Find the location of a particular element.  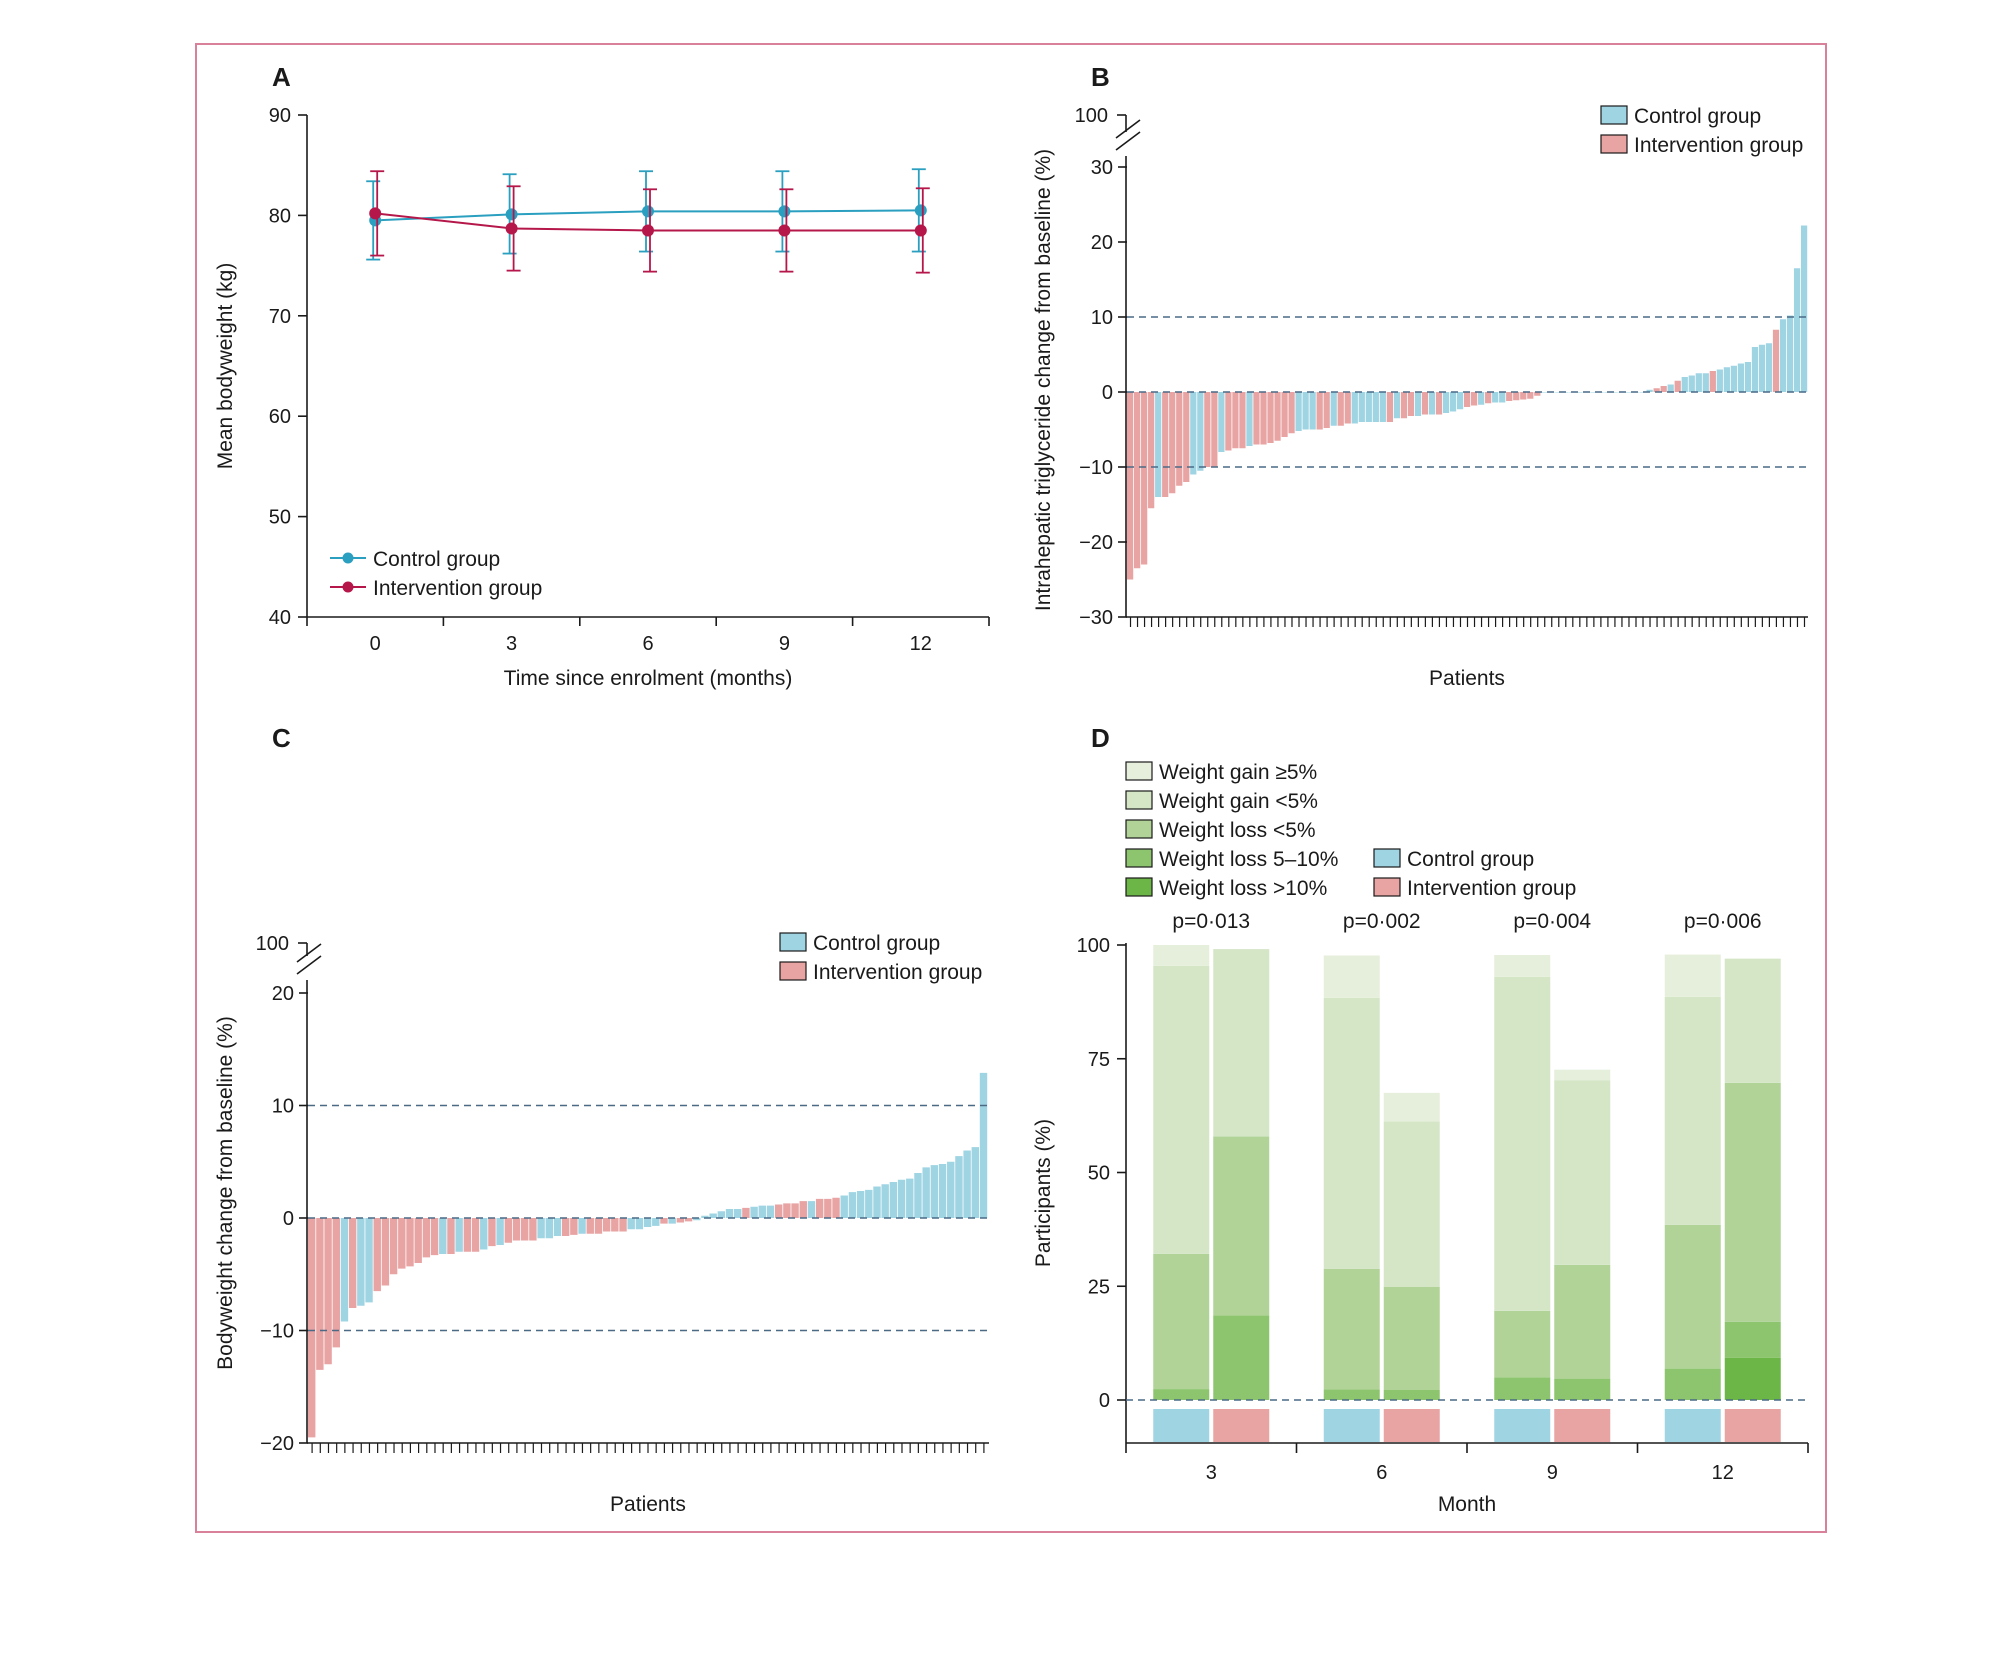

panel-a-legend-intervention: Intervention group is located at coordinates (457, 588).